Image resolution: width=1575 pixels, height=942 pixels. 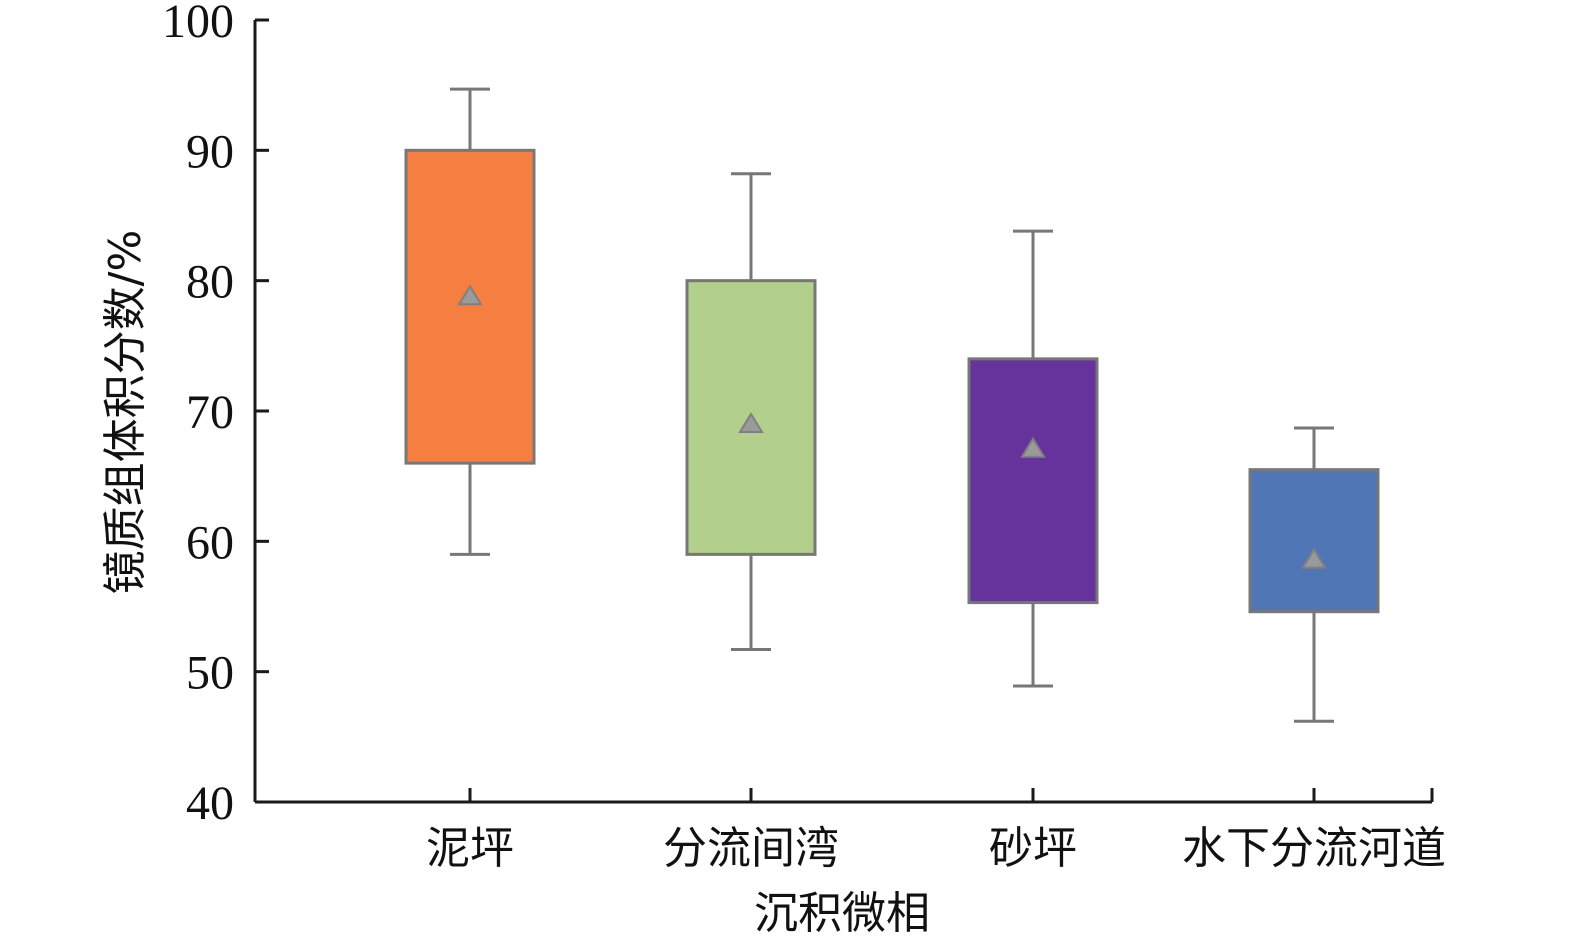 What do you see at coordinates (198, 24) in the screenshot?
I see `y-tick-label-100: 100` at bounding box center [198, 24].